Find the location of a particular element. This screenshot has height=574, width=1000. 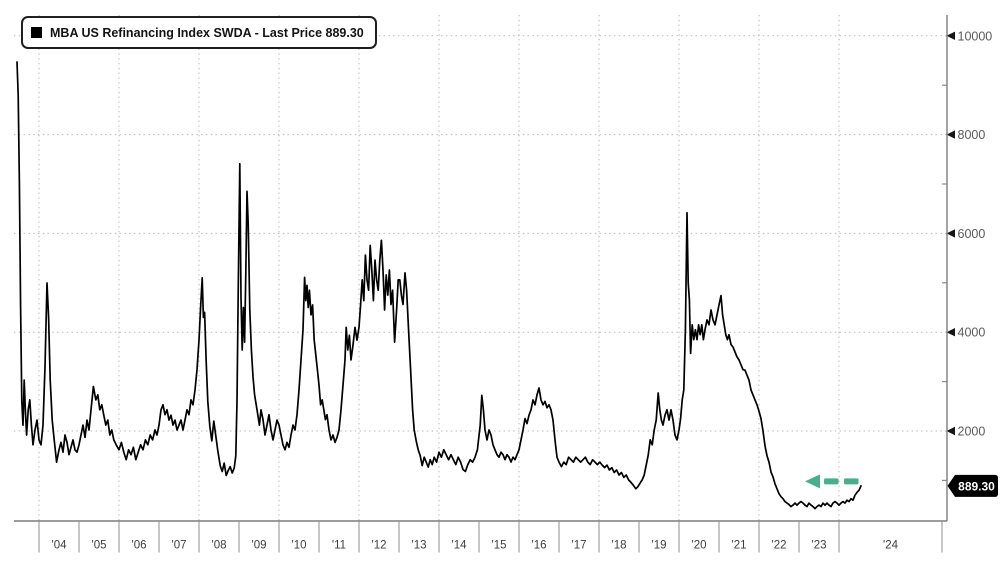

last-price-axis-tag is located at coordinates (972, 485).